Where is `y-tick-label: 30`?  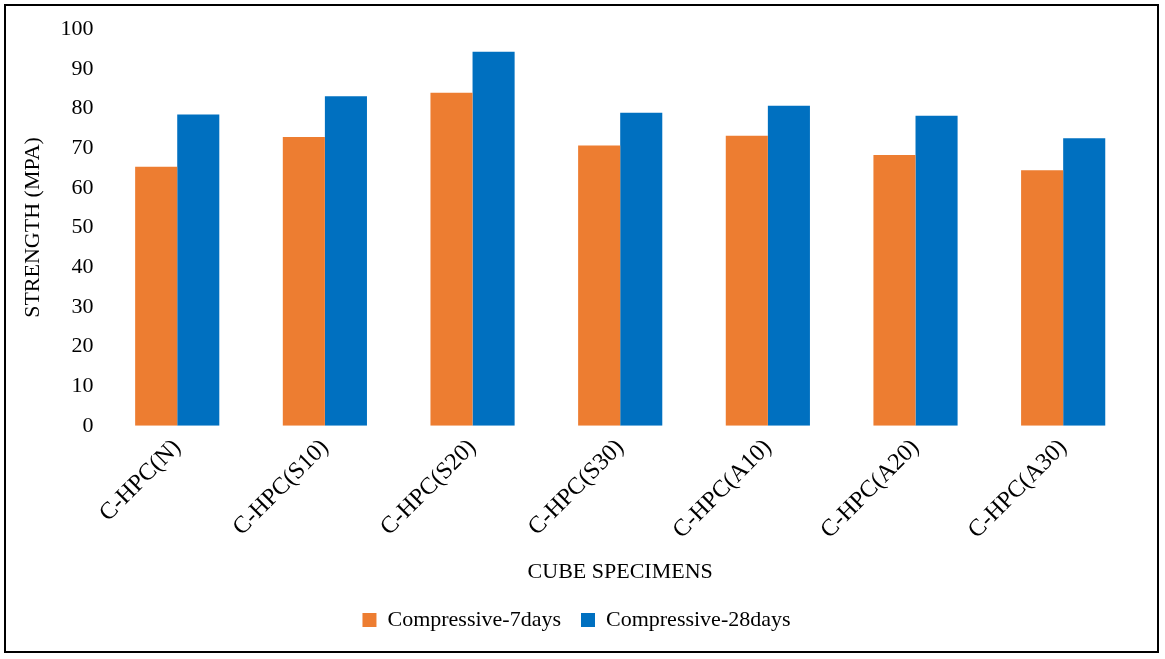 y-tick-label: 30 is located at coordinates (82, 305).